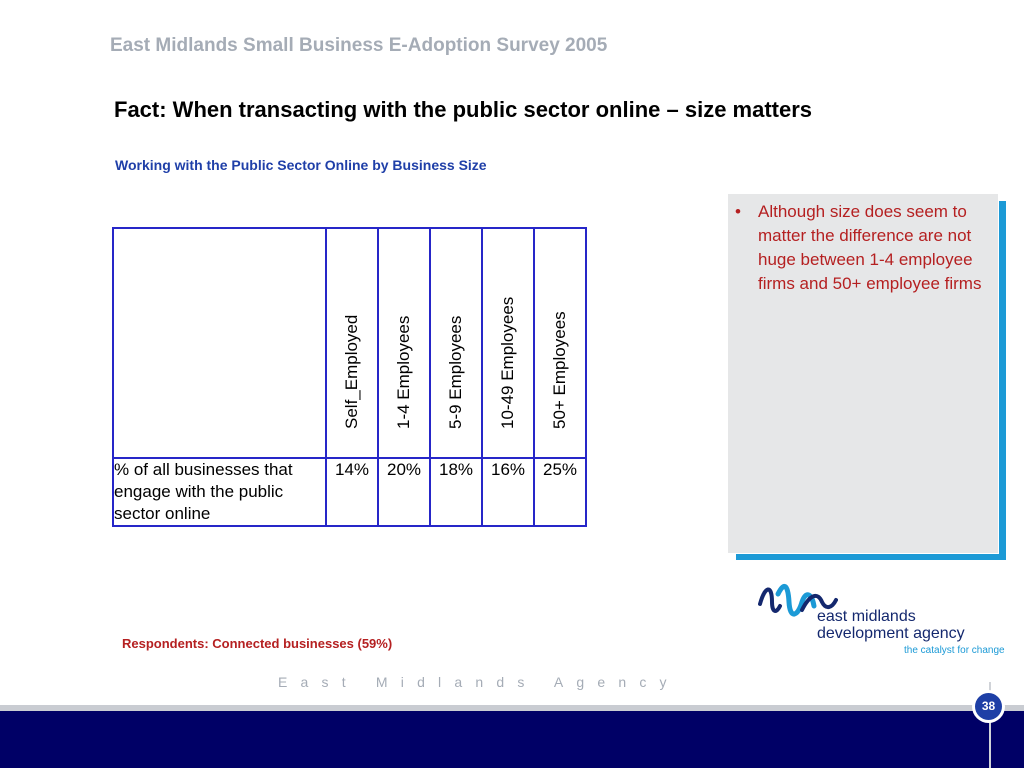 The height and width of the screenshot is (768, 1024). Describe the element at coordinates (863, 373) in the screenshot. I see `note-box` at that location.